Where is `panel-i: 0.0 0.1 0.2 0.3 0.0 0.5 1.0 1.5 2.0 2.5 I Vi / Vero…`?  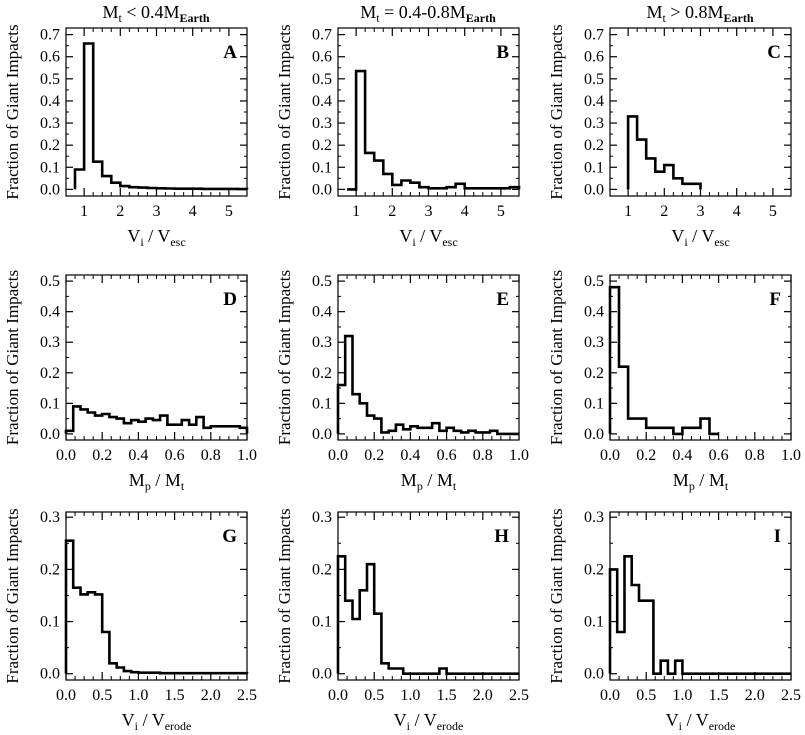 panel-i: 0.0 0.1 0.2 0.3 0.0 0.5 1.0 1.5 2.0 2.5 I Vi / Vero… is located at coordinates (674, 620).